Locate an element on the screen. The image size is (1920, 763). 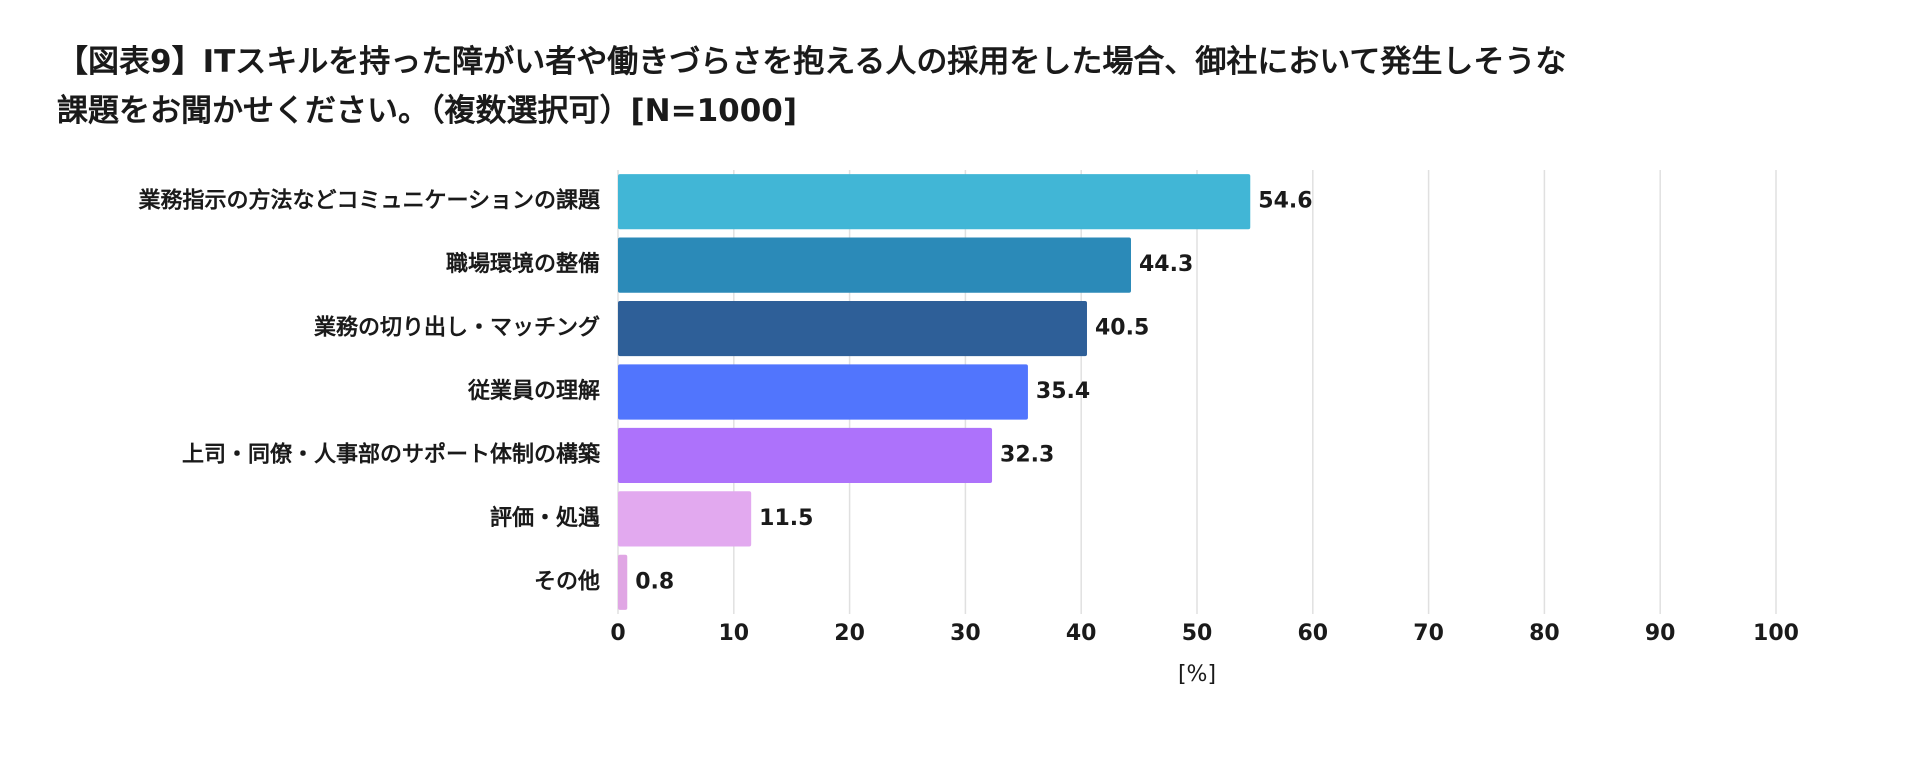
x-tick-label: 100 is located at coordinates (1776, 633).